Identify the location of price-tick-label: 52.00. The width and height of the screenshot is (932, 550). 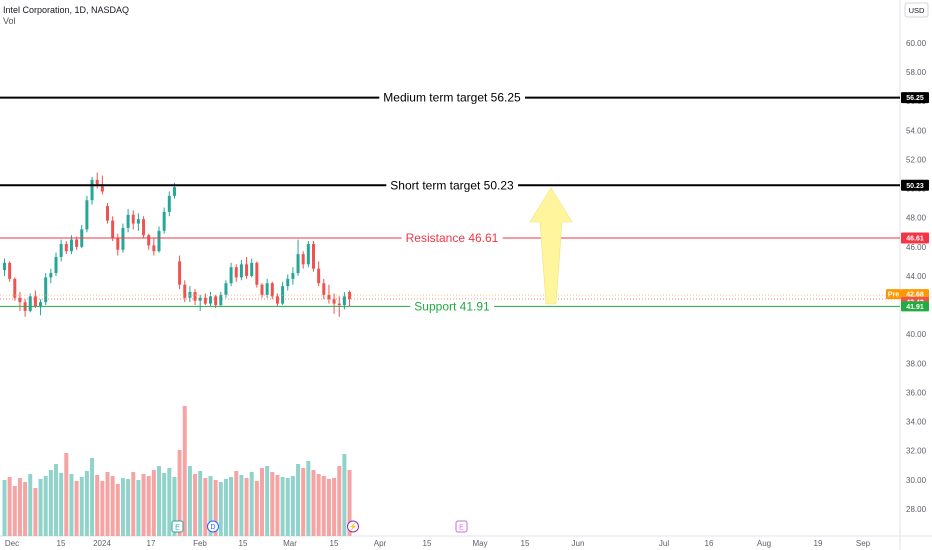
(916, 159).